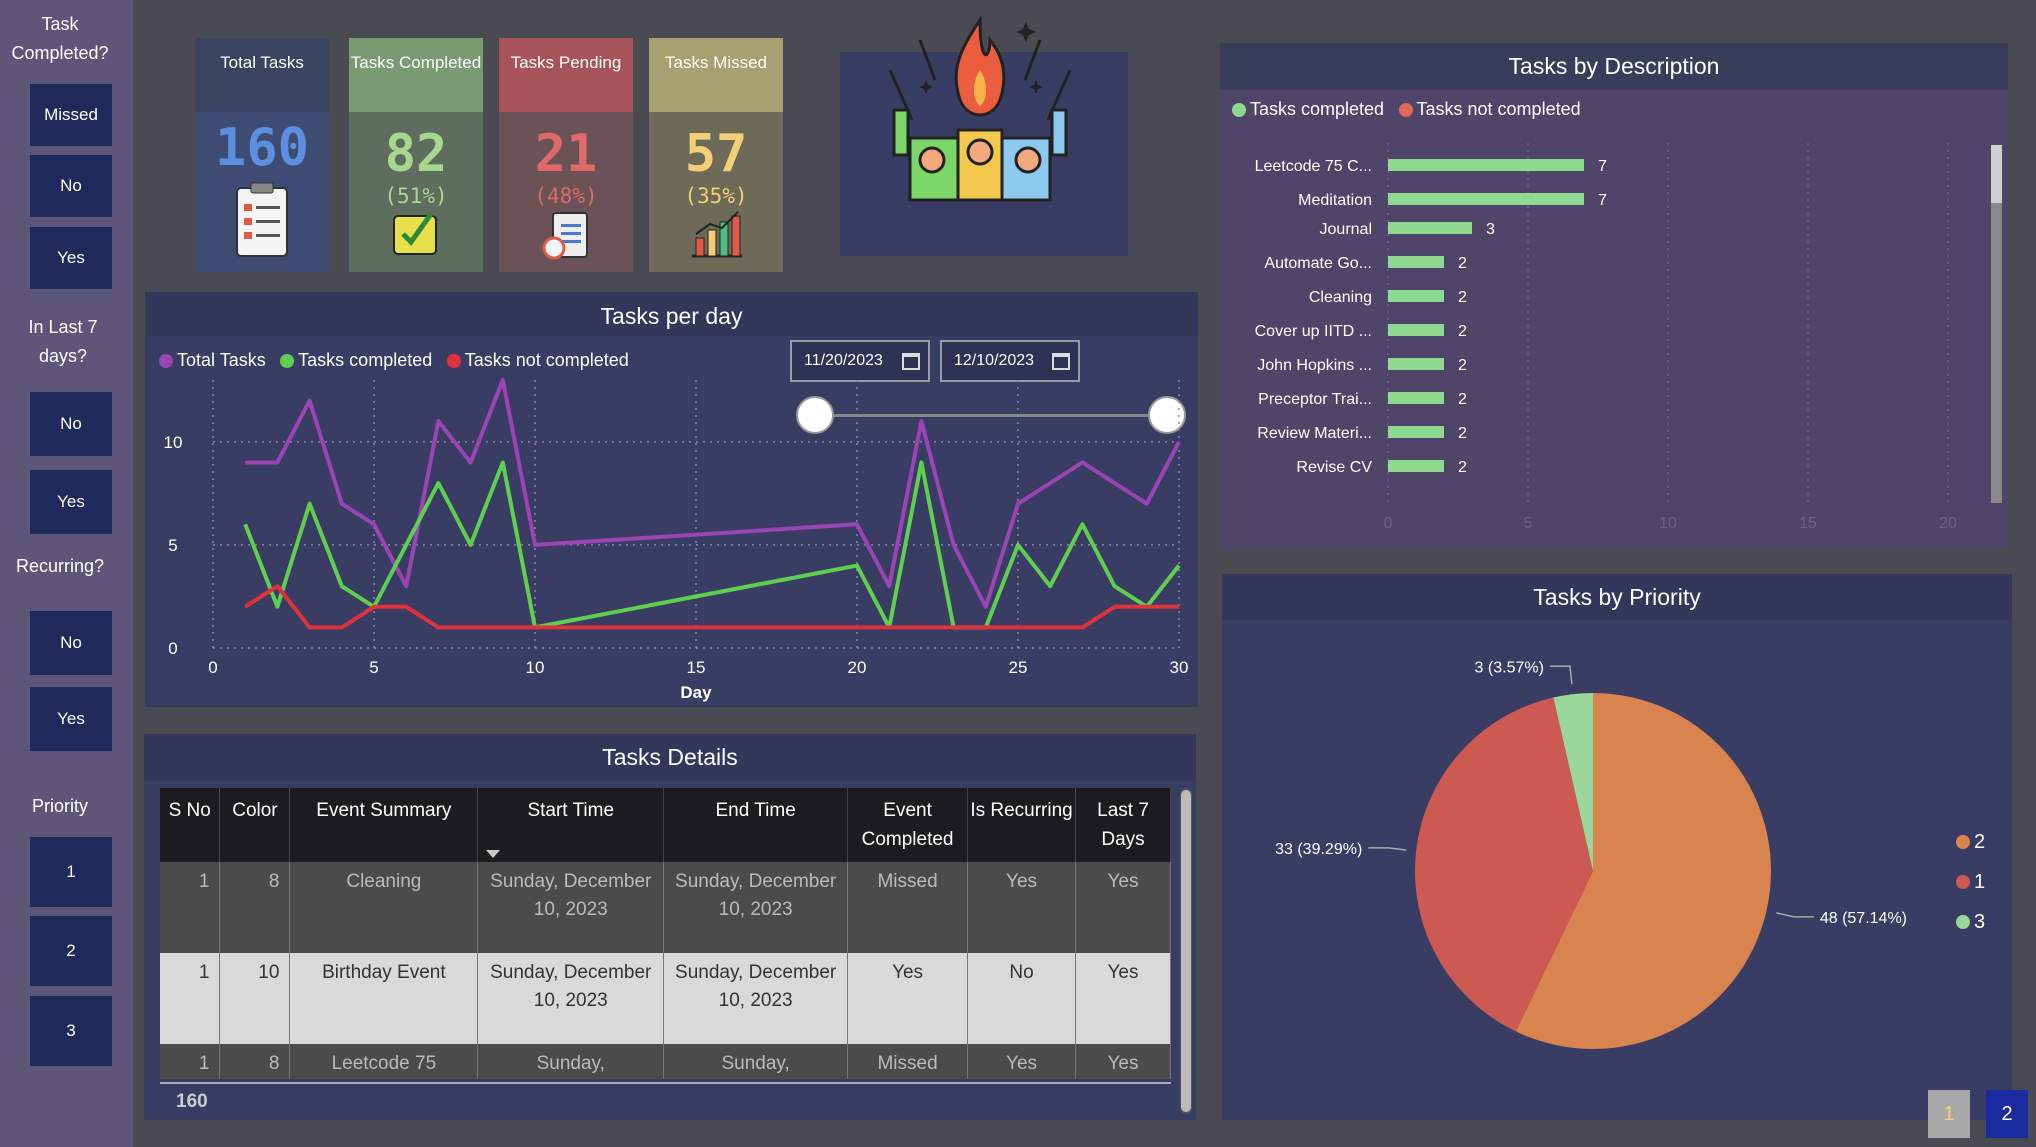 This screenshot has width=2036, height=1147. Describe the element at coordinates (1996, 324) in the screenshot. I see `description-scrollbar-track` at that location.